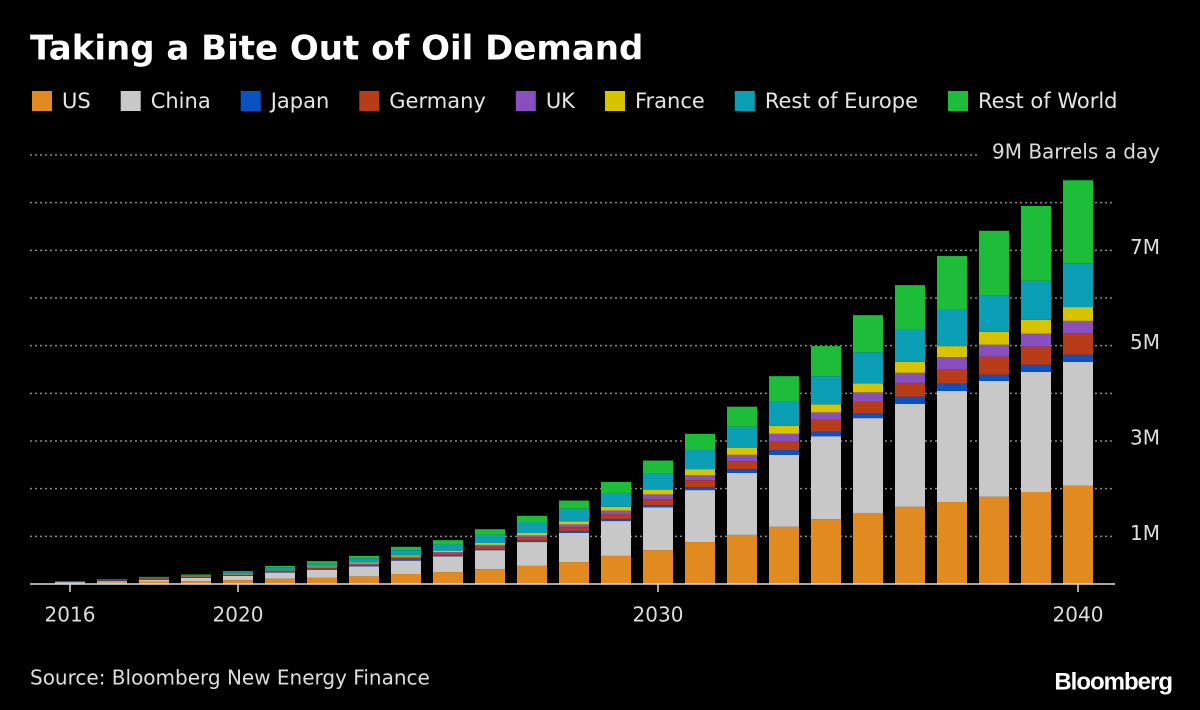 This screenshot has height=710, width=1200. Describe the element at coordinates (230, 678) in the screenshot. I see `source-note: Source: Bloomberg New Energy Finance` at that location.